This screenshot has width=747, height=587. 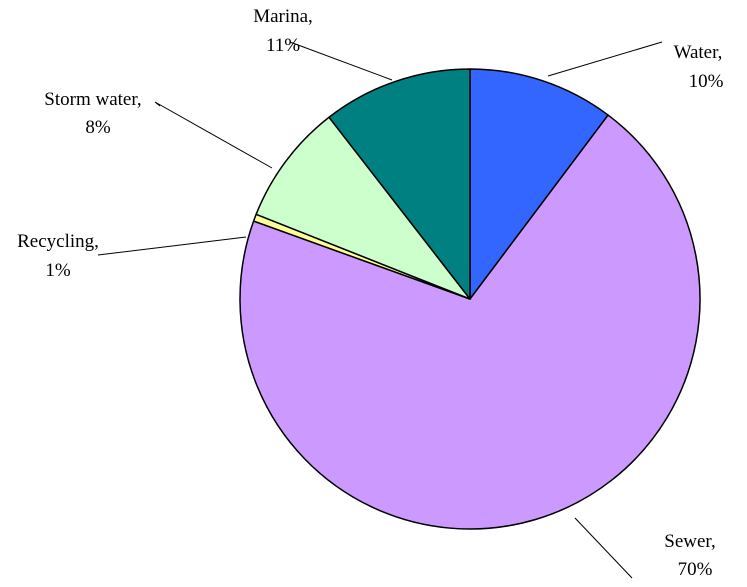 What do you see at coordinates (341, 61) in the screenshot?
I see `leader-line-marina` at bounding box center [341, 61].